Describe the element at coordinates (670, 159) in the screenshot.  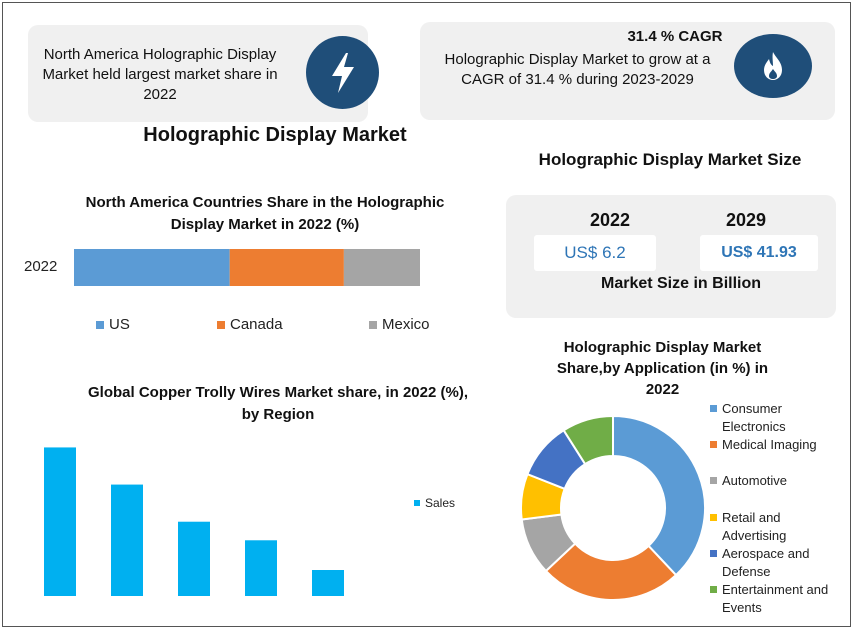
I see `market-size-title: Holographic Display Market Size` at that location.